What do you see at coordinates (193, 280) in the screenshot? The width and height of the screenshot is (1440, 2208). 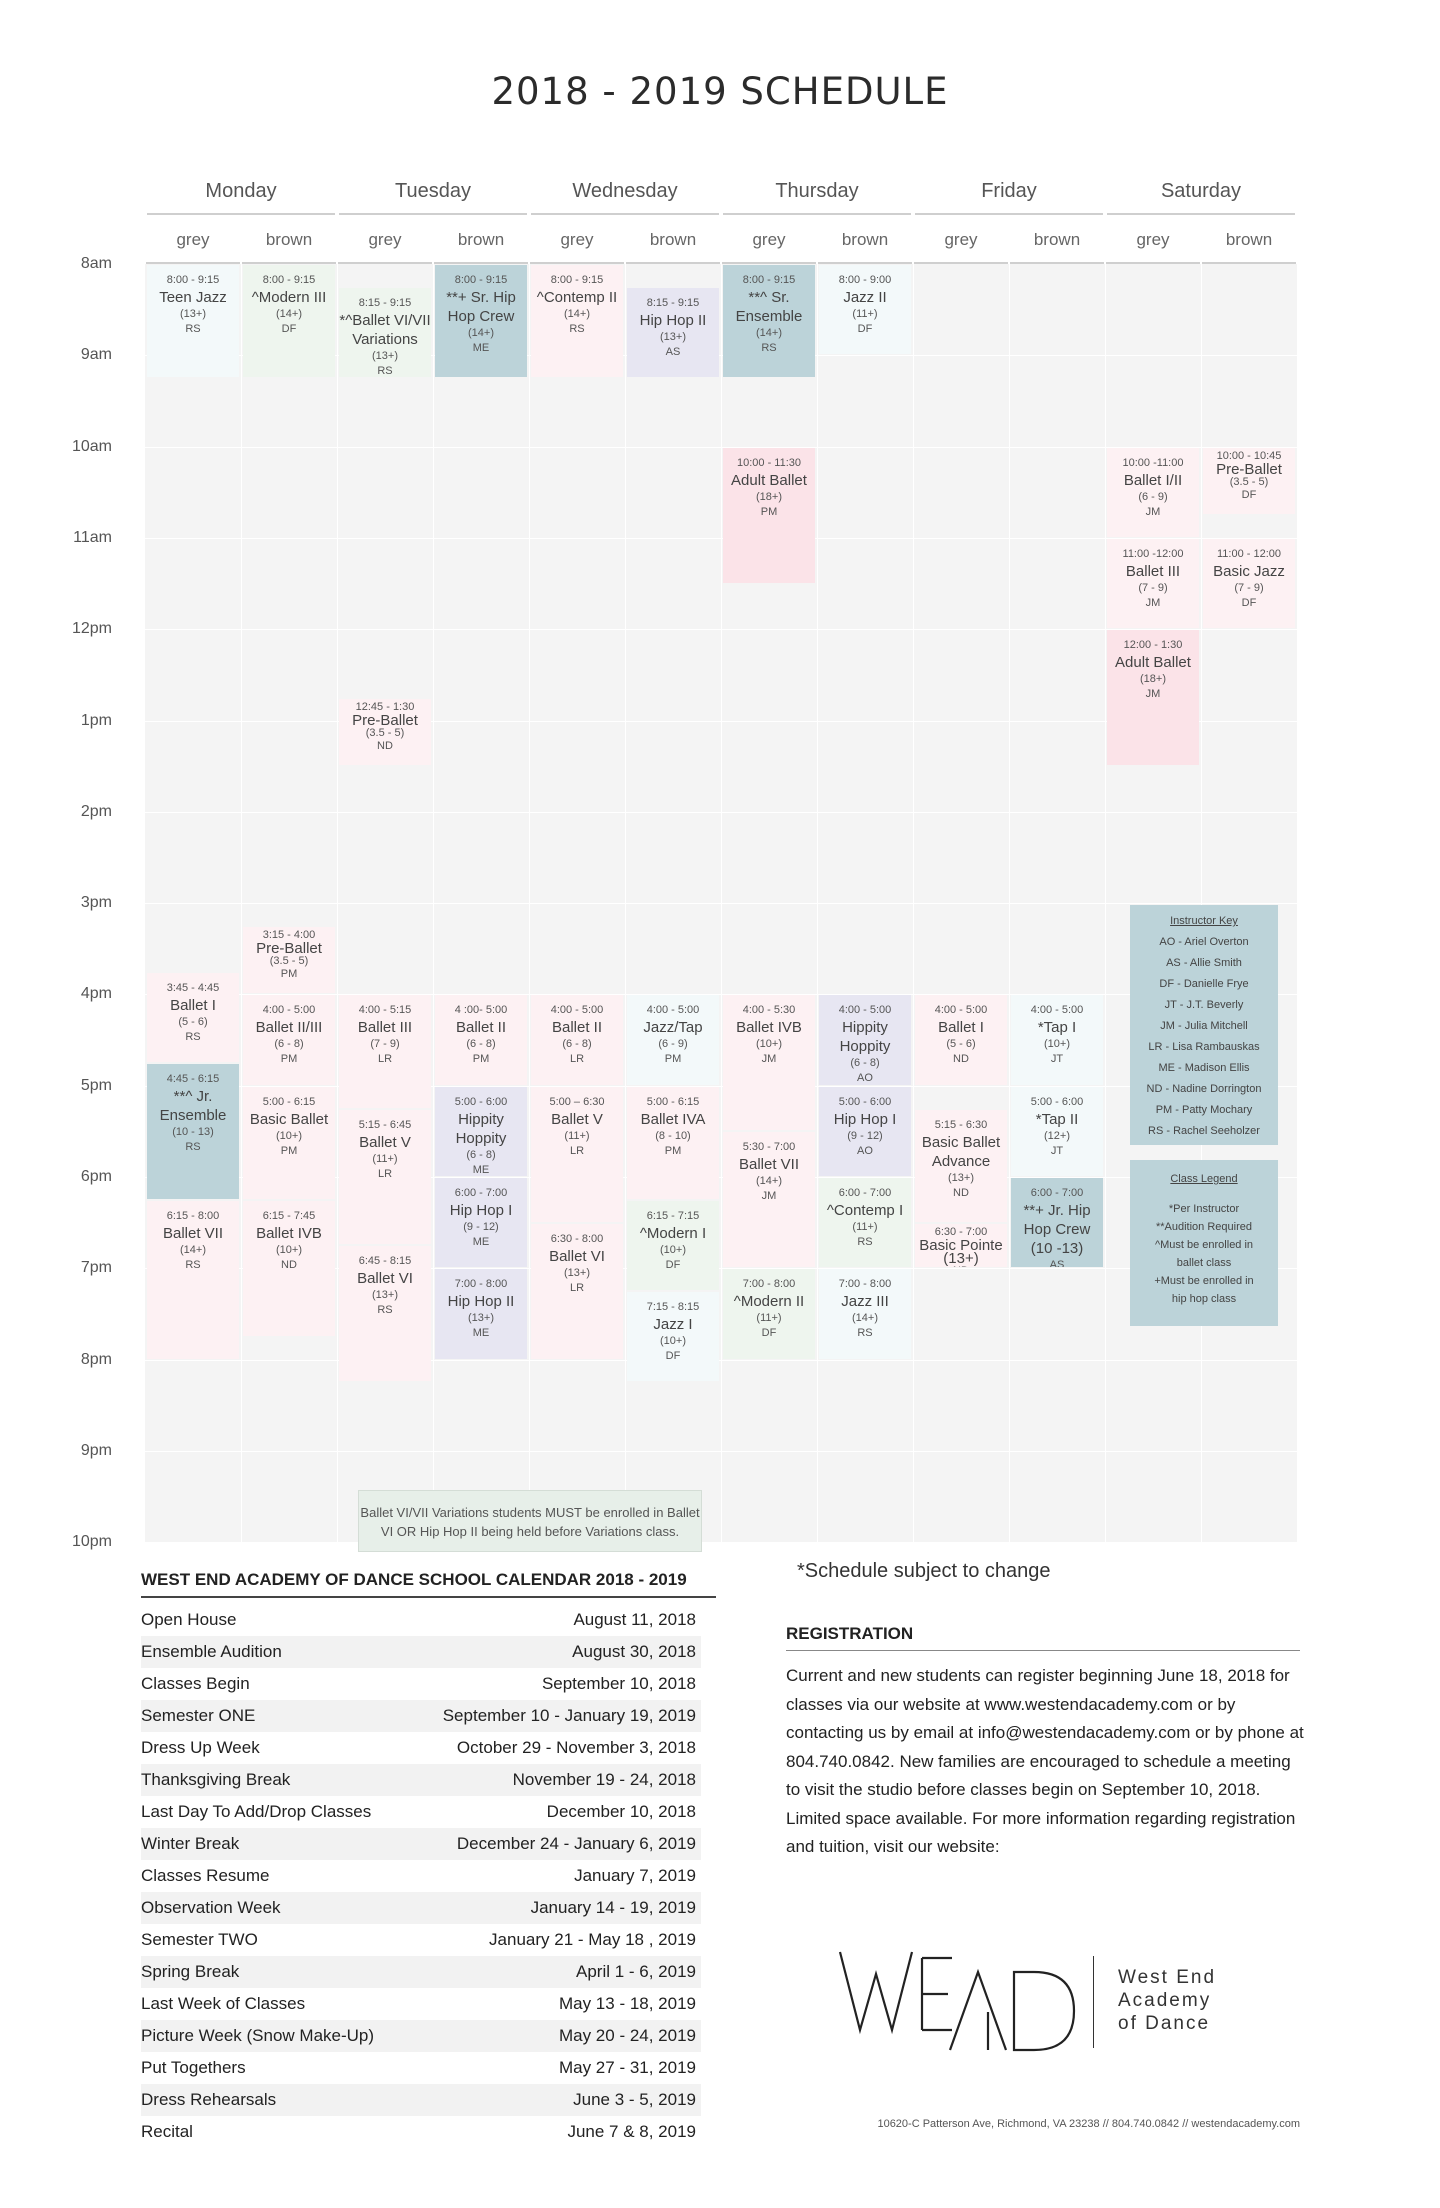 I see `class-time: 8:00 - 9:15` at bounding box center [193, 280].